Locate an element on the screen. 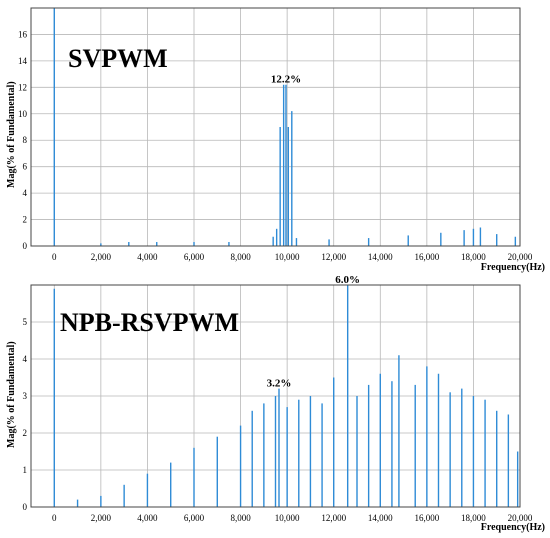  svpwm-y-tick-label: 0 is located at coordinates (25, 246).